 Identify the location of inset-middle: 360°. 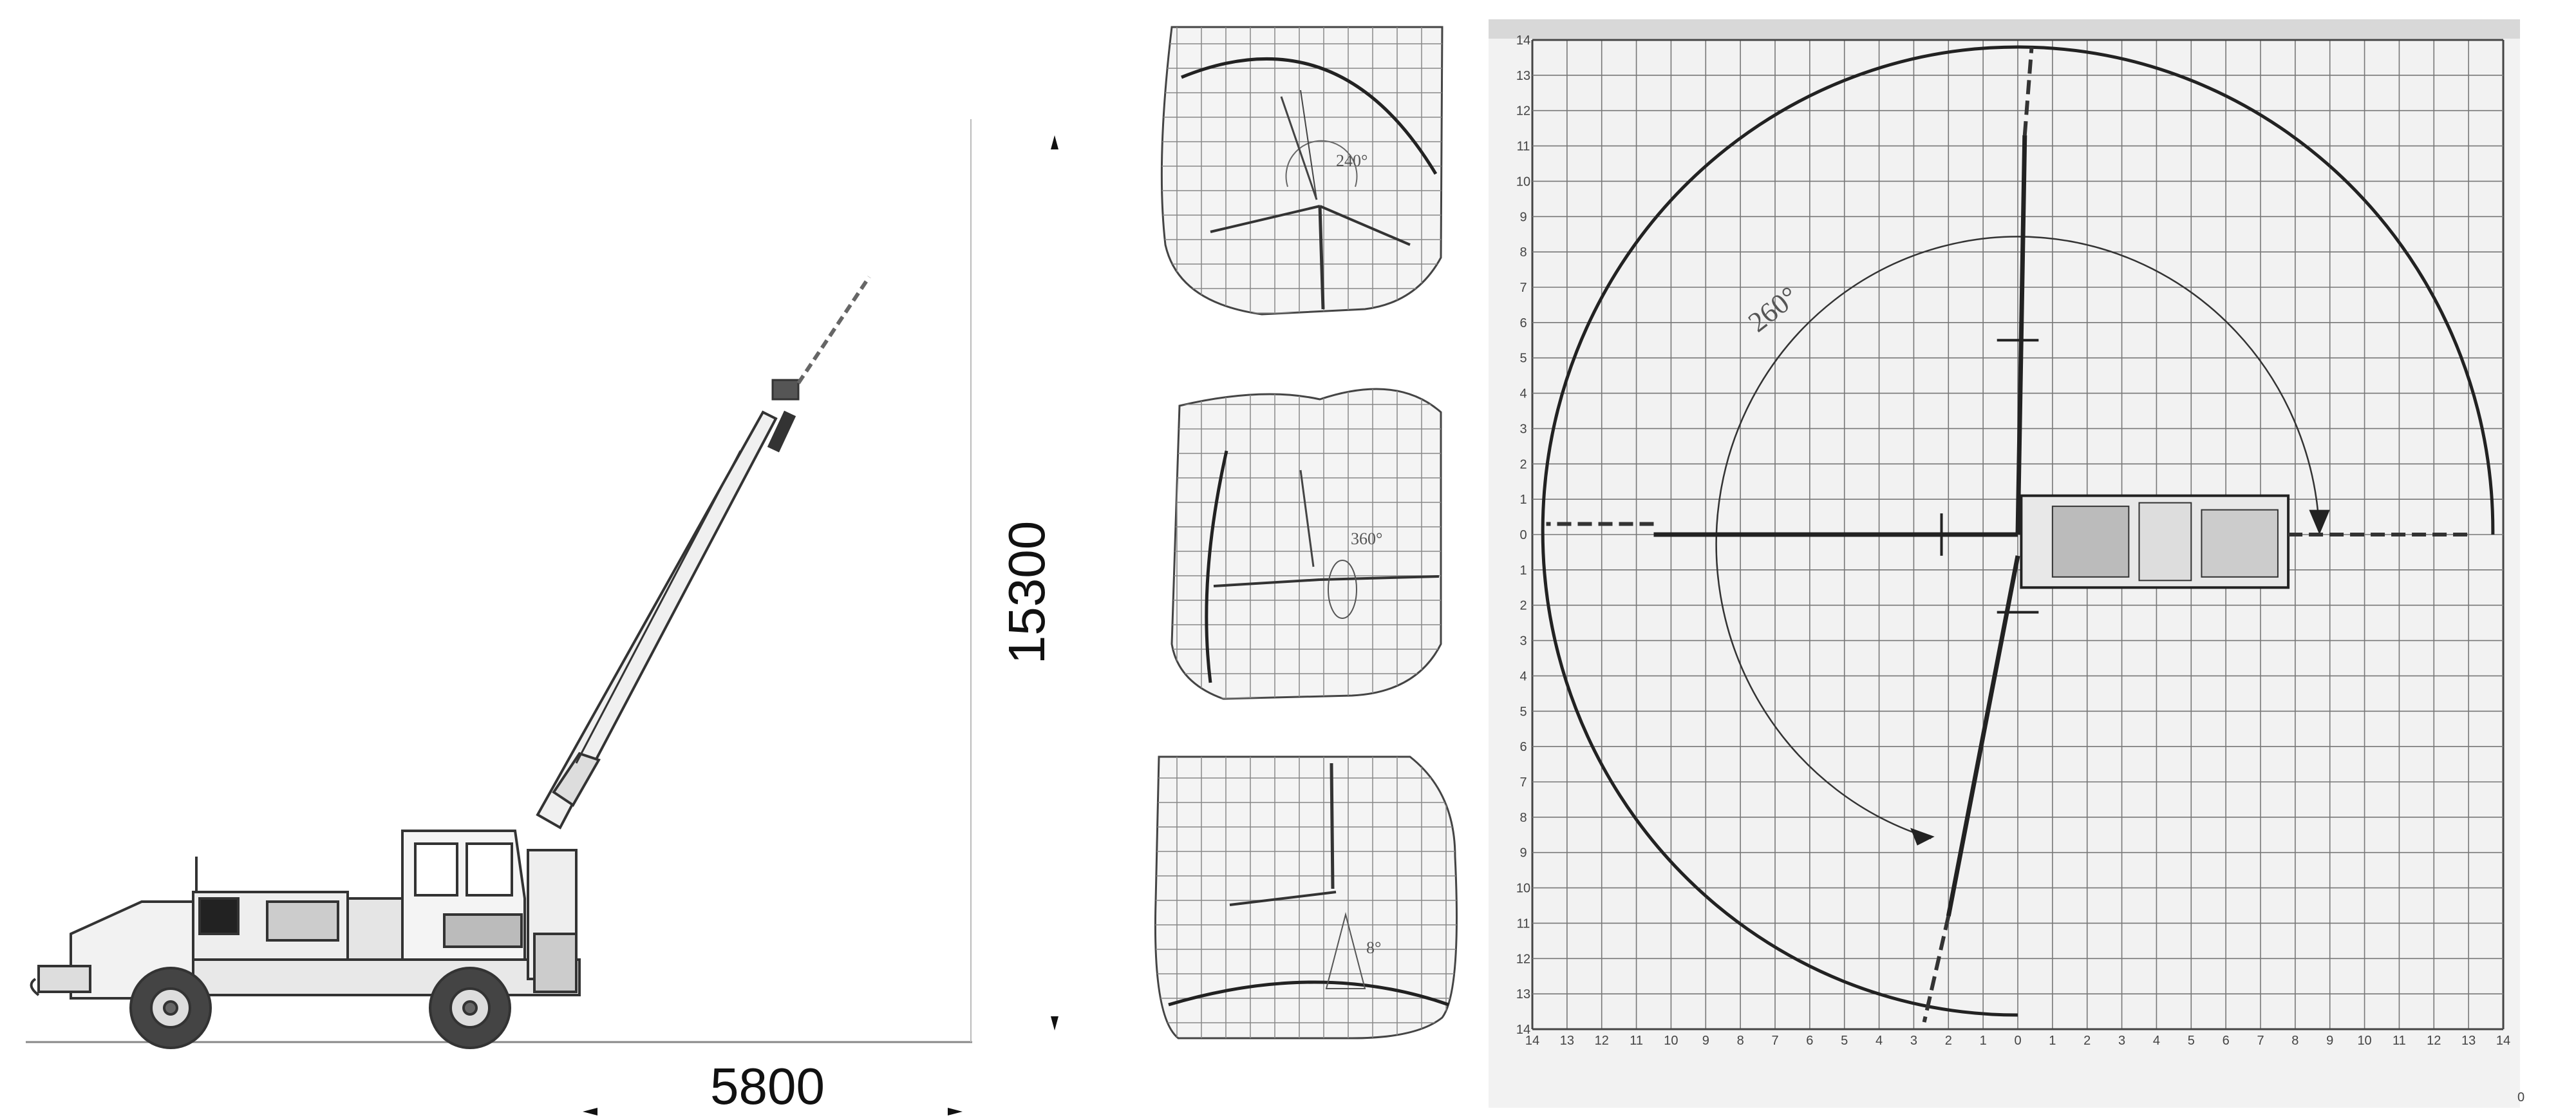
(1306, 544).